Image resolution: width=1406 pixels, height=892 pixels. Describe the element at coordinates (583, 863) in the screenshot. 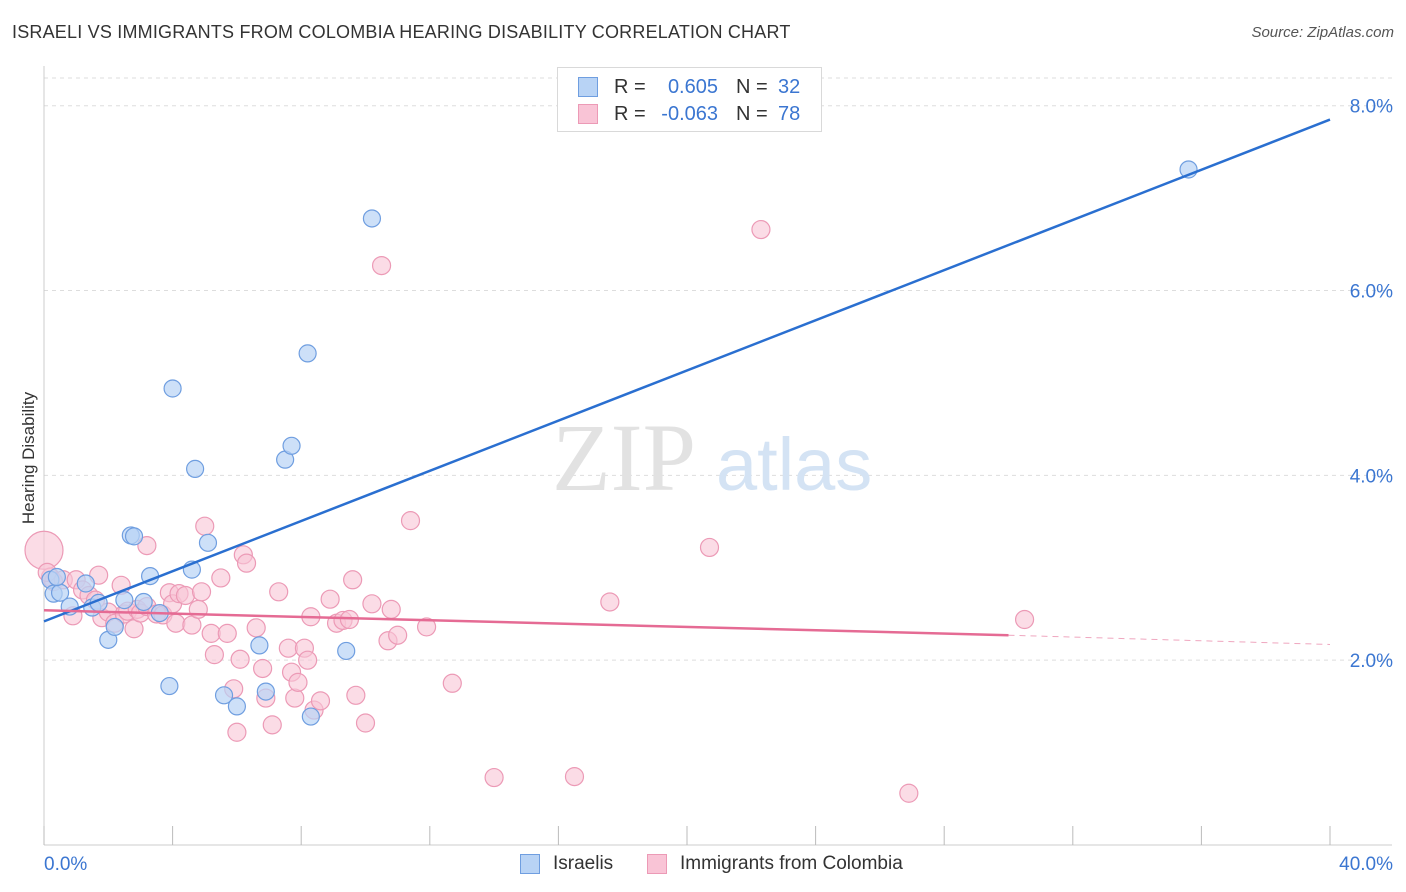

I see `bottom-legend-label-israelis: Israelis` at that location.